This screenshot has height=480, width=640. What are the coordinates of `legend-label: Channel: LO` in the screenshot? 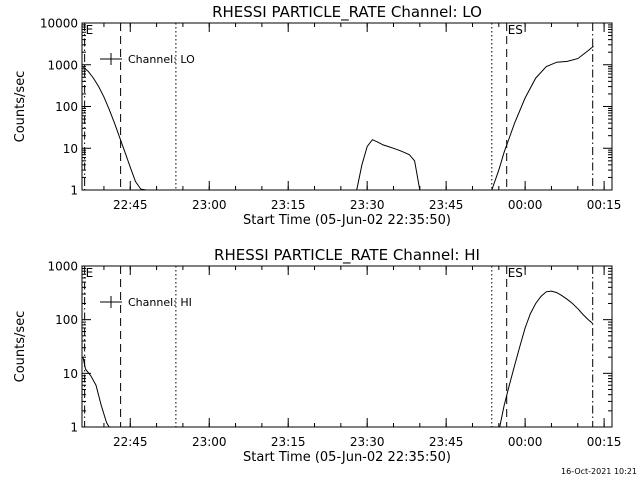 It's located at (161, 59).